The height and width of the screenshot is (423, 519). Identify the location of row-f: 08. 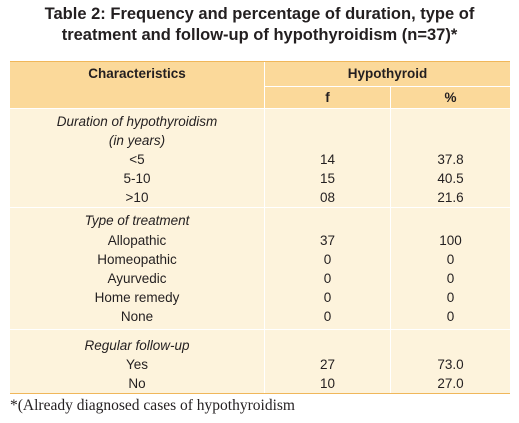
(327, 197).